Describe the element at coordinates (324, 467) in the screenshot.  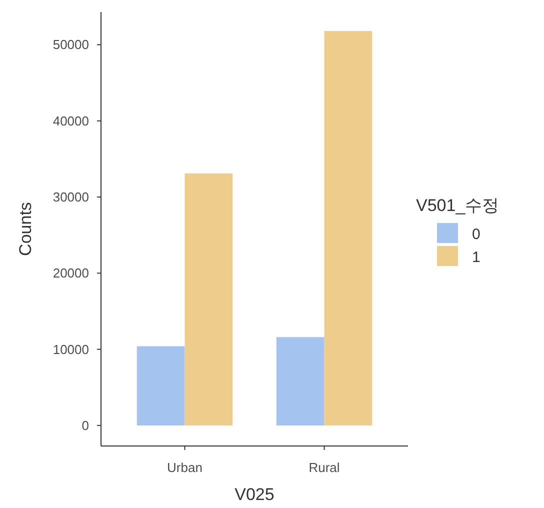
I see `x-tick-label: Rural` at that location.